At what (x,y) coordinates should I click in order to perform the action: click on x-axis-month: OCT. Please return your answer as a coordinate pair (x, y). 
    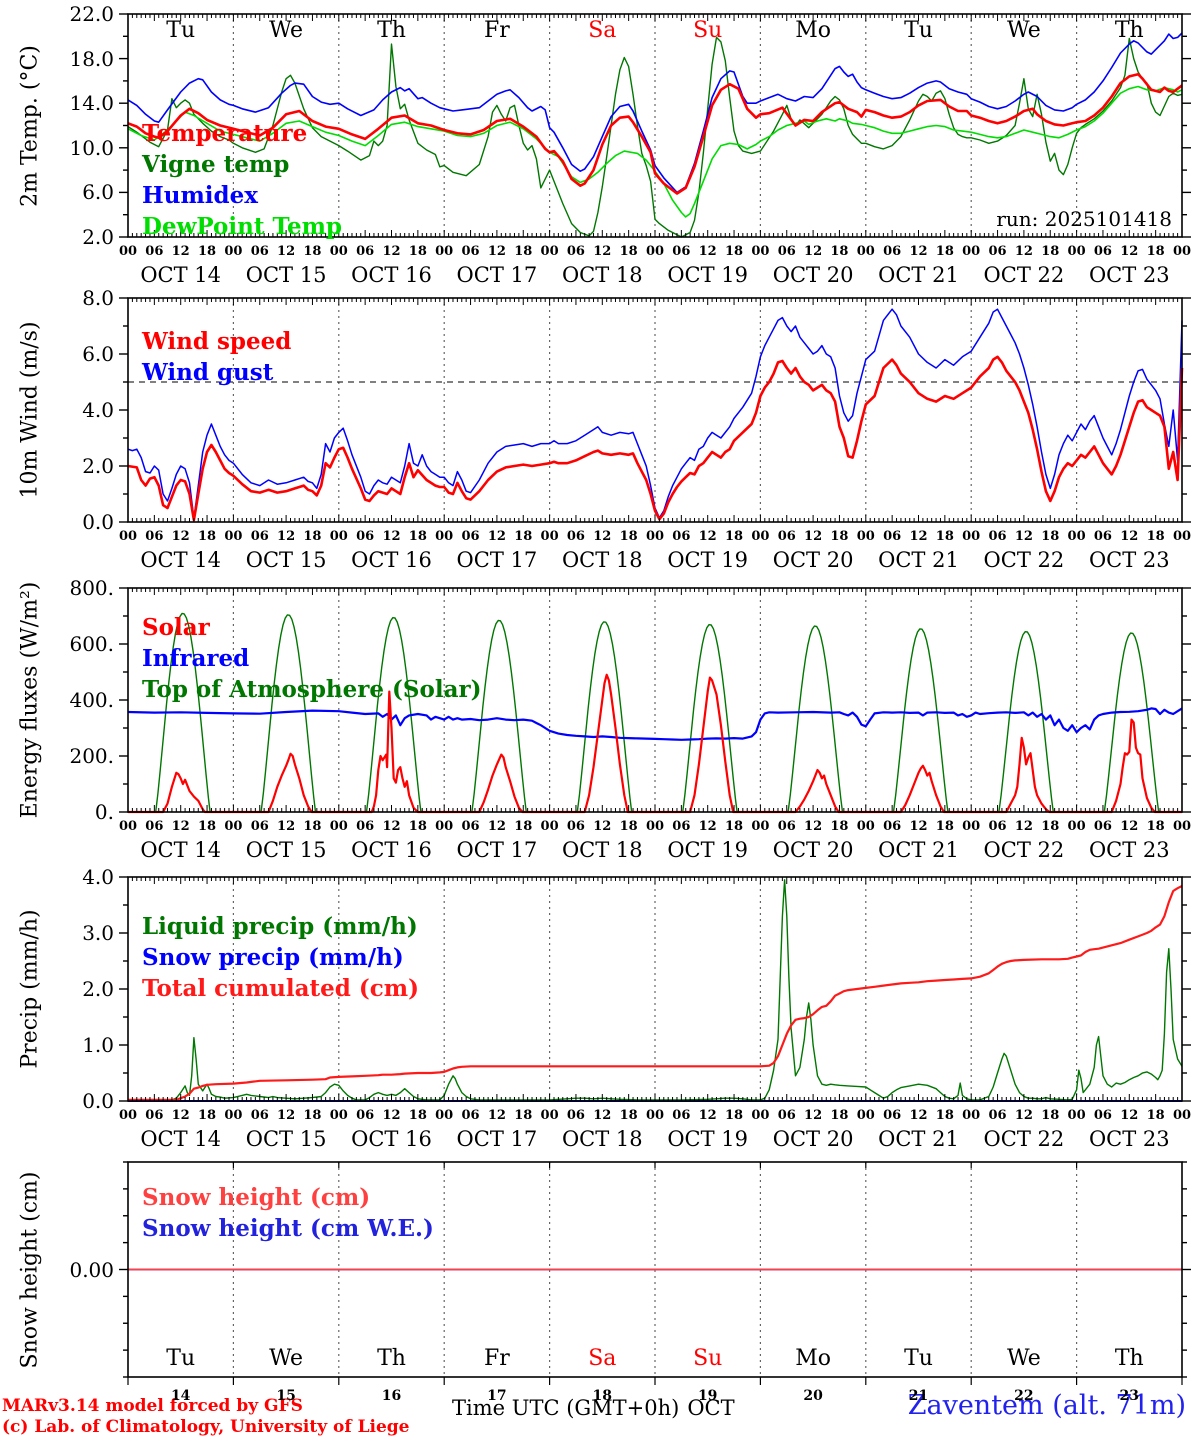
    Looking at the image, I should click on (711, 1408).